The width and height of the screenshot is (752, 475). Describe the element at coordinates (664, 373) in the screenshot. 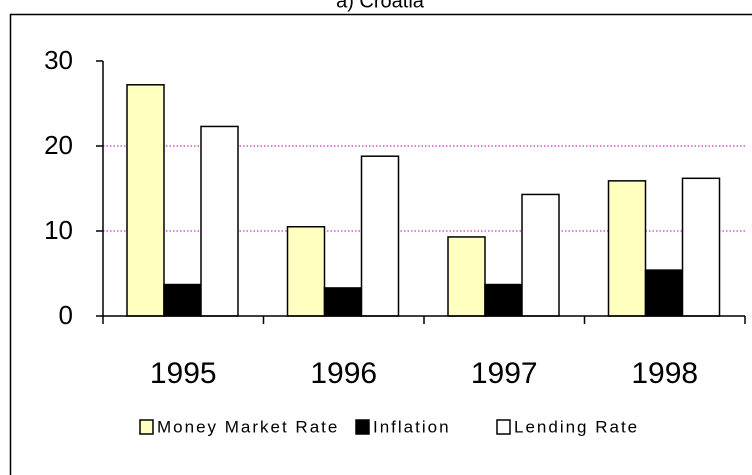

I see `x-tick-label: 1998` at that location.